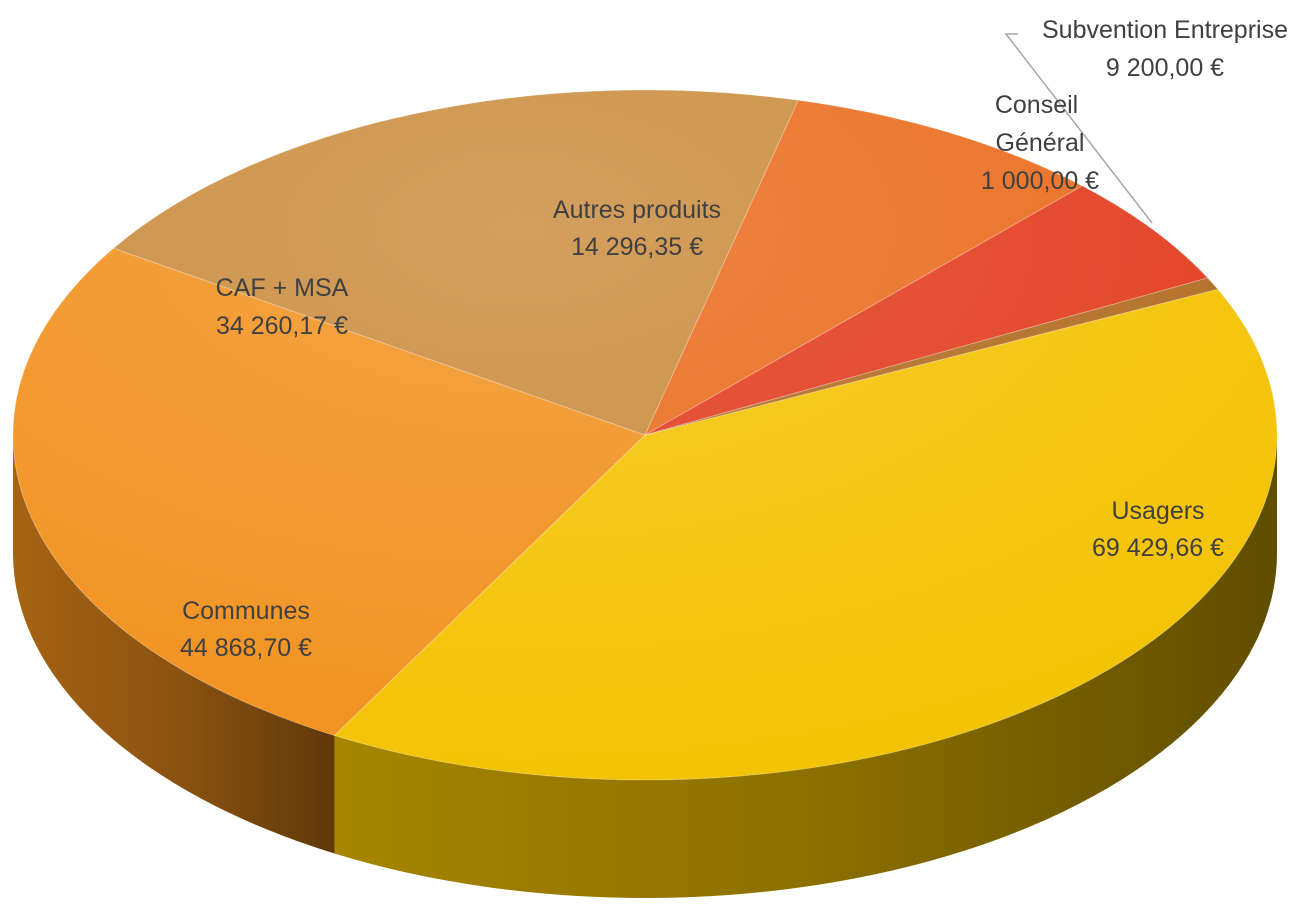 This screenshot has width=1316, height=918. What do you see at coordinates (246, 648) in the screenshot?
I see `label-communes-value: 44 868,70 €` at bounding box center [246, 648].